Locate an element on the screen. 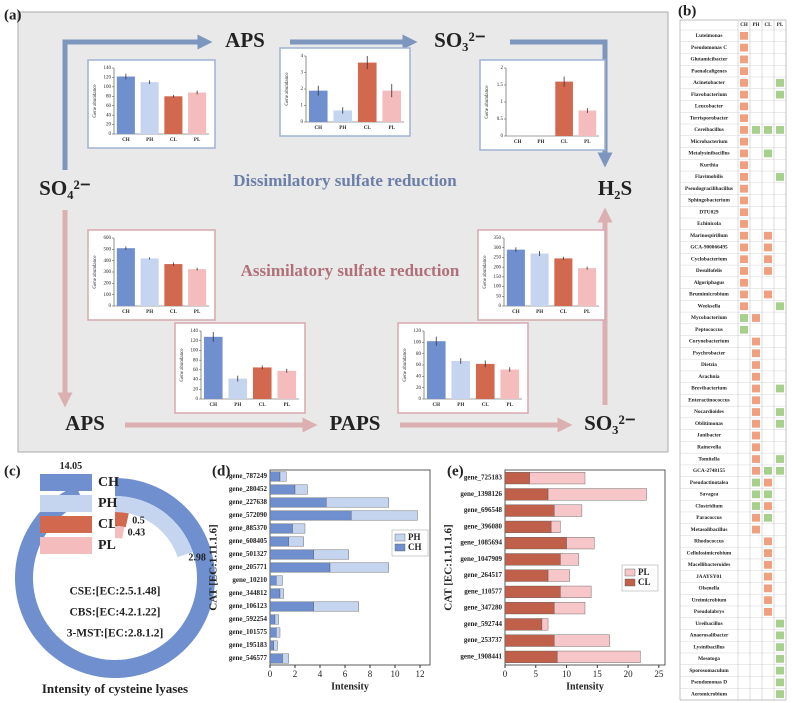 This screenshot has height=703, width=792. node: H₂S is located at coordinates (615, 188).